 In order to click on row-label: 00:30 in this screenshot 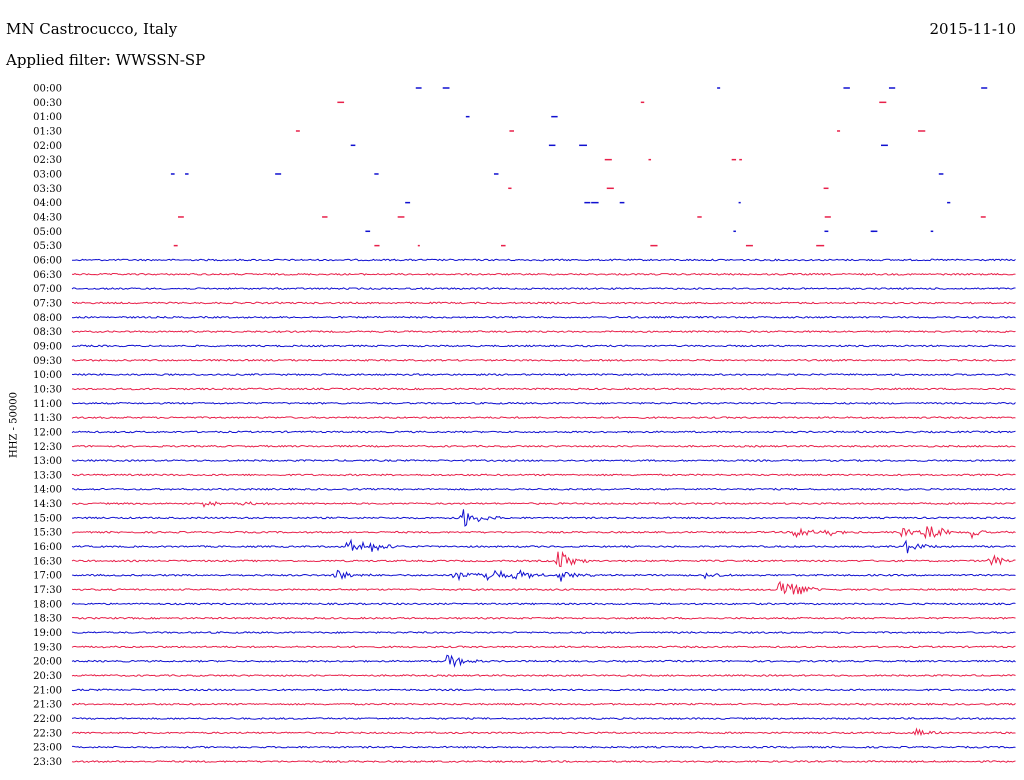, I will do `click(47, 103)`.